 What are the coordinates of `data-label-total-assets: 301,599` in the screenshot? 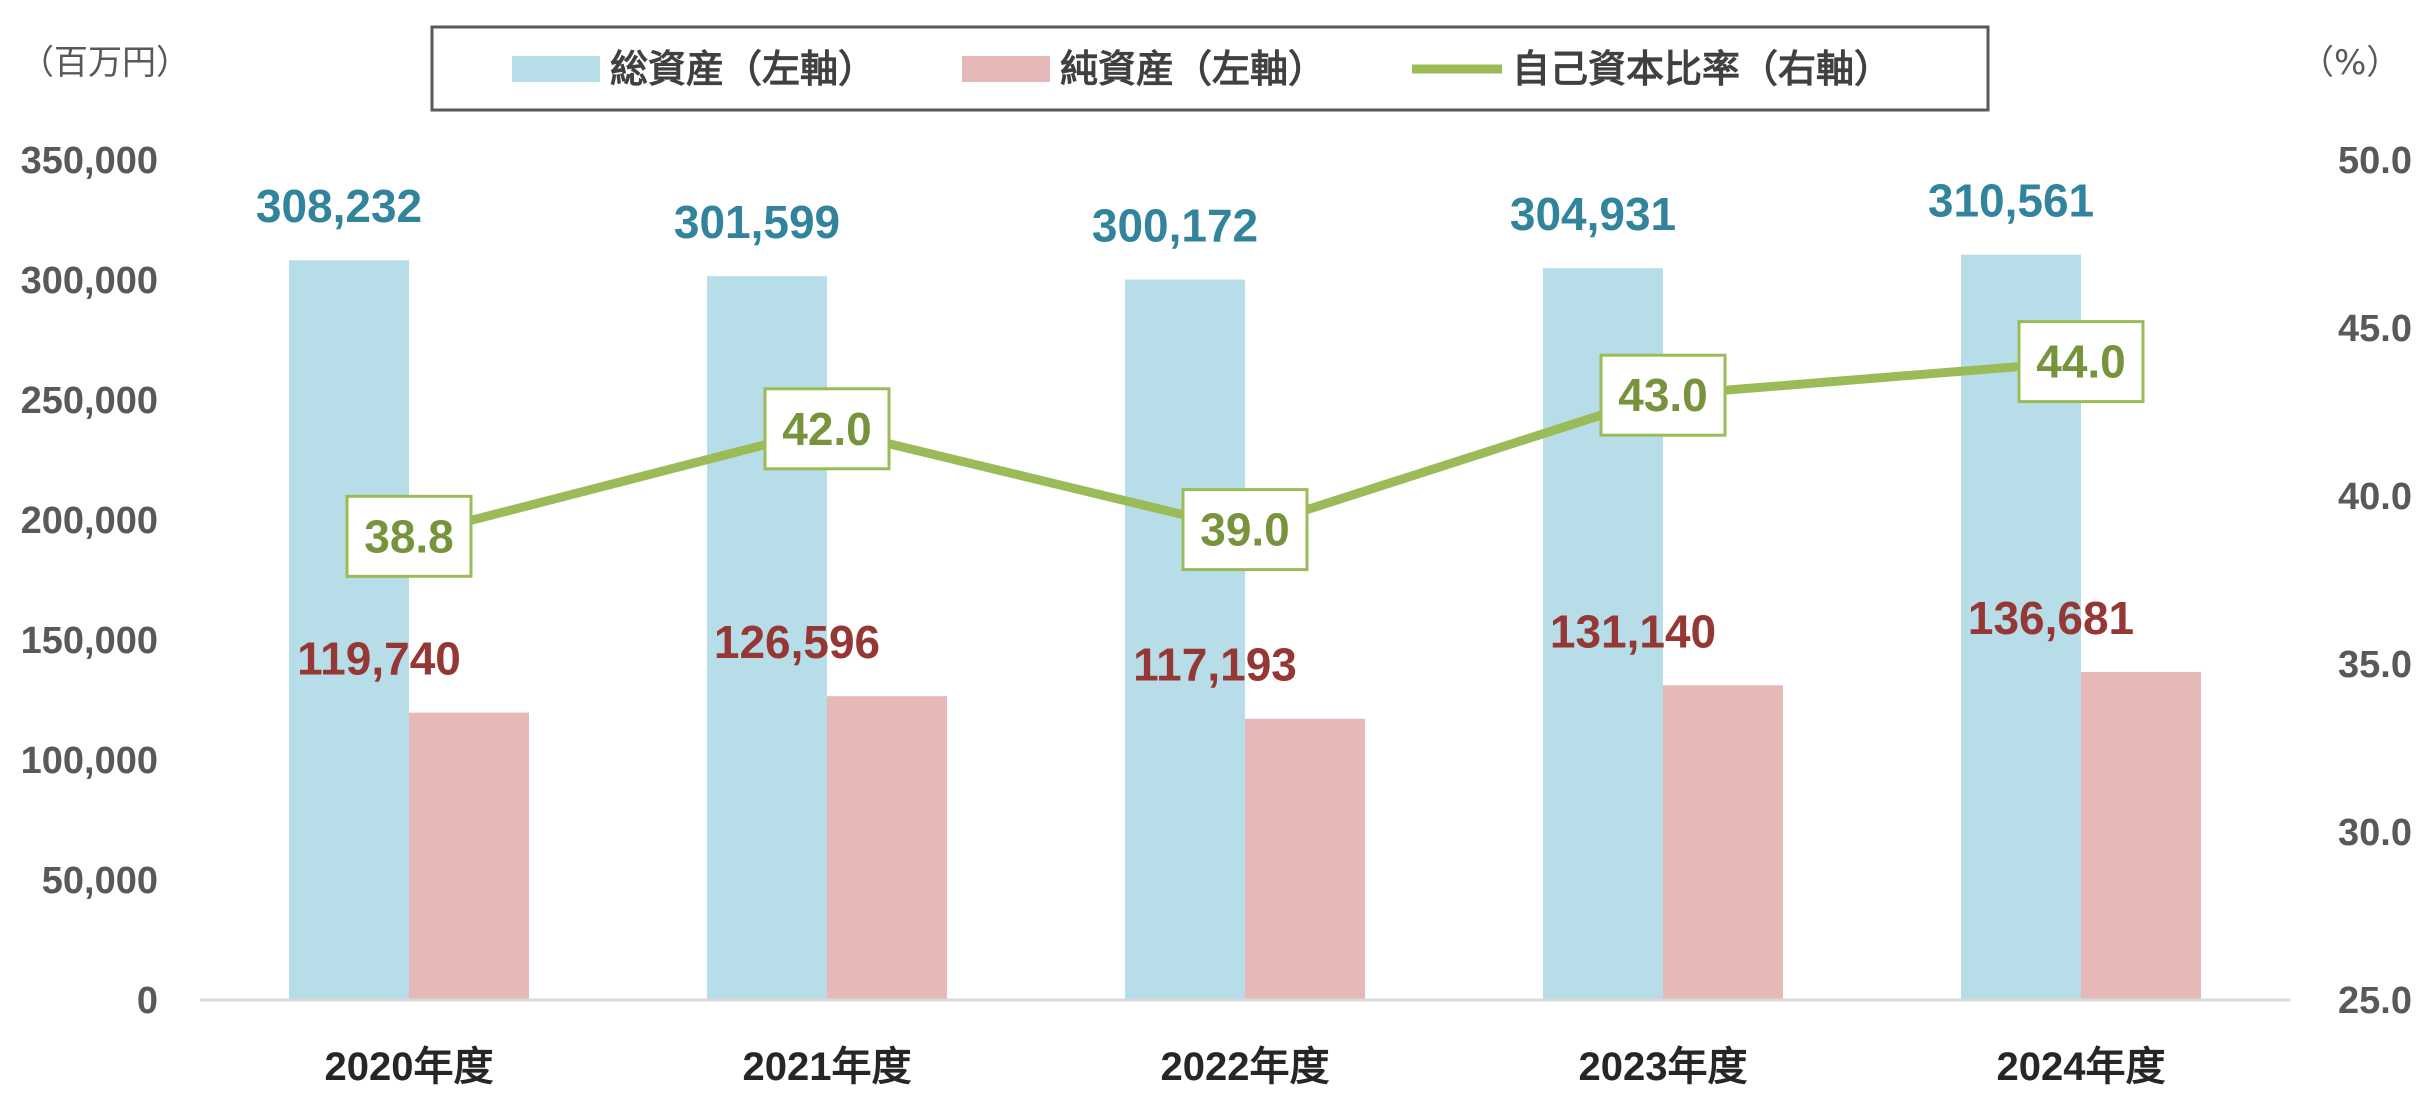 It's located at (757, 222).